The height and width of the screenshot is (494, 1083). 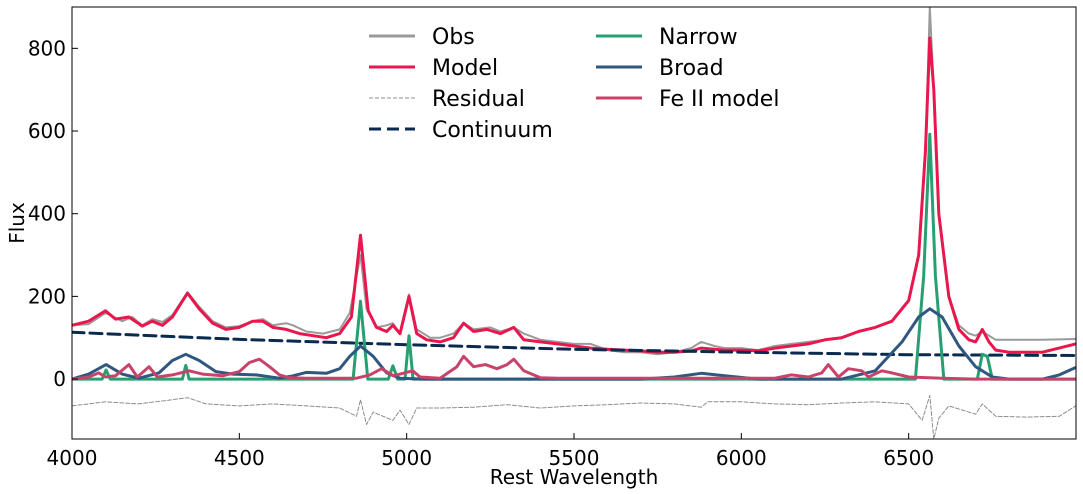 I want to click on x-tick-label: 5000, so click(x=406, y=458).